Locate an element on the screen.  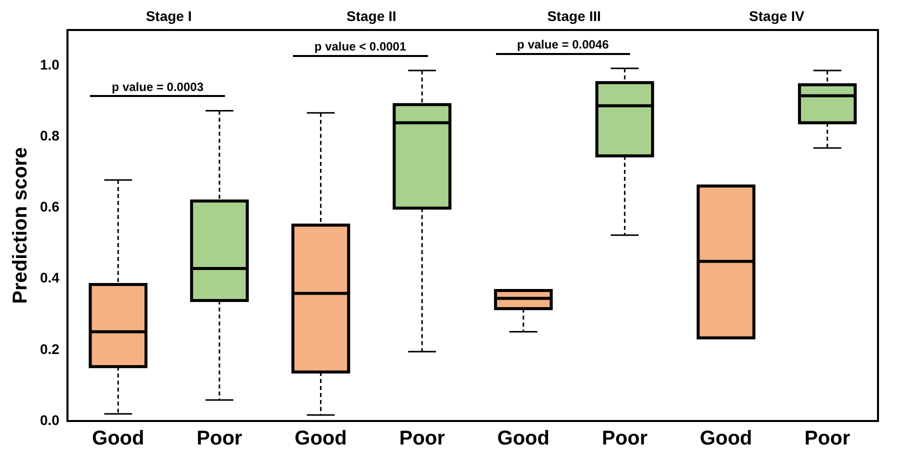
text: Stage IV is located at coordinates (777, 16).